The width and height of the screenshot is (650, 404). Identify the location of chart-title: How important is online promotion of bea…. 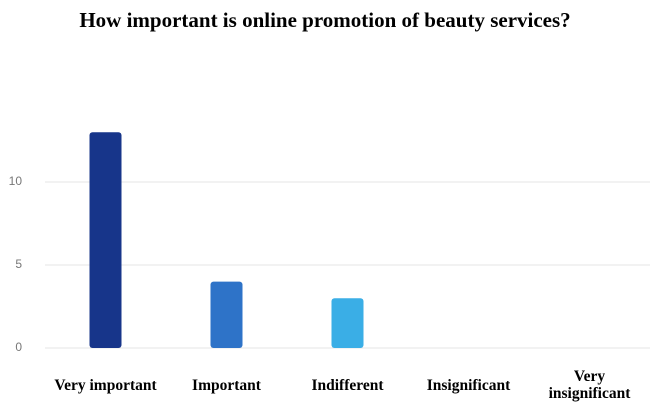
(325, 20).